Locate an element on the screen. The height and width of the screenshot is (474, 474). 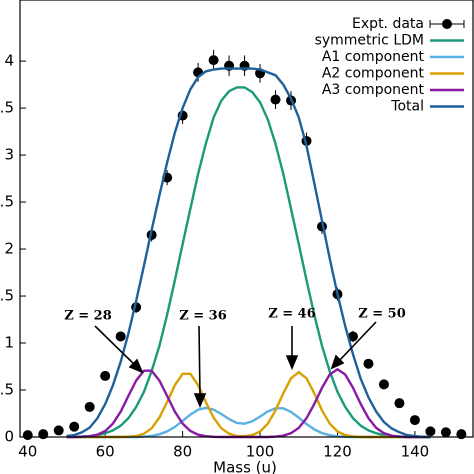
x-tick-label: 140 is located at coordinates (415, 452).